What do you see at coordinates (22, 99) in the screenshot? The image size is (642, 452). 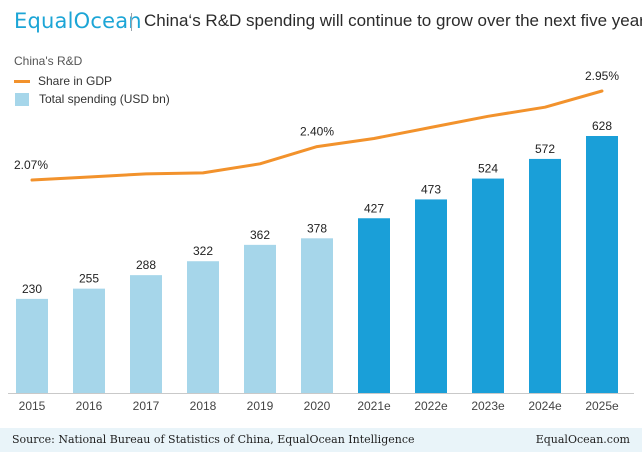 I see `legend-bar-swatch` at bounding box center [22, 99].